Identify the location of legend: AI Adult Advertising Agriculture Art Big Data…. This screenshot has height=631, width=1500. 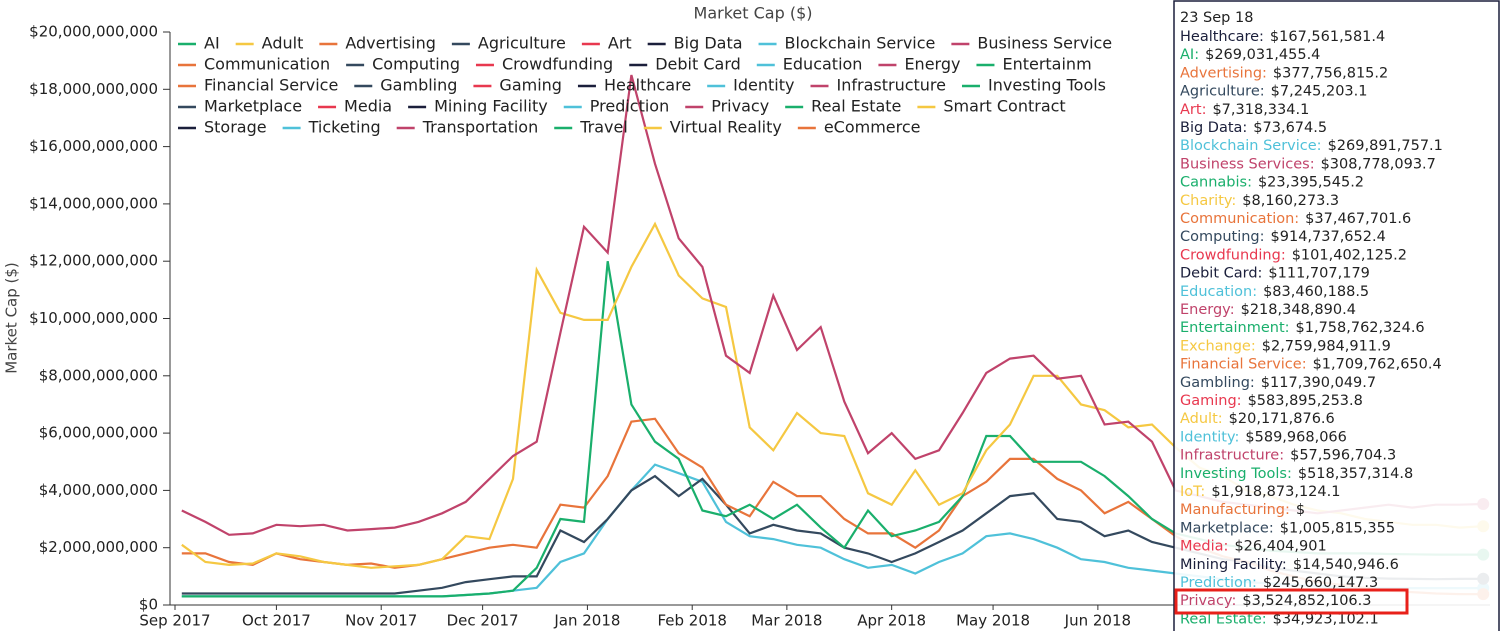
(645, 85).